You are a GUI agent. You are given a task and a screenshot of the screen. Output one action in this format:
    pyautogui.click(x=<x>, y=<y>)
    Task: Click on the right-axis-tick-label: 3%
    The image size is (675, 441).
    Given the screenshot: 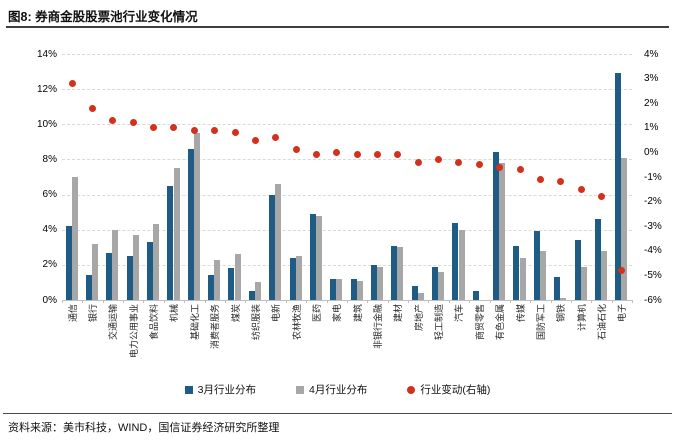 What is the action you would take?
    pyautogui.click(x=651, y=79)
    